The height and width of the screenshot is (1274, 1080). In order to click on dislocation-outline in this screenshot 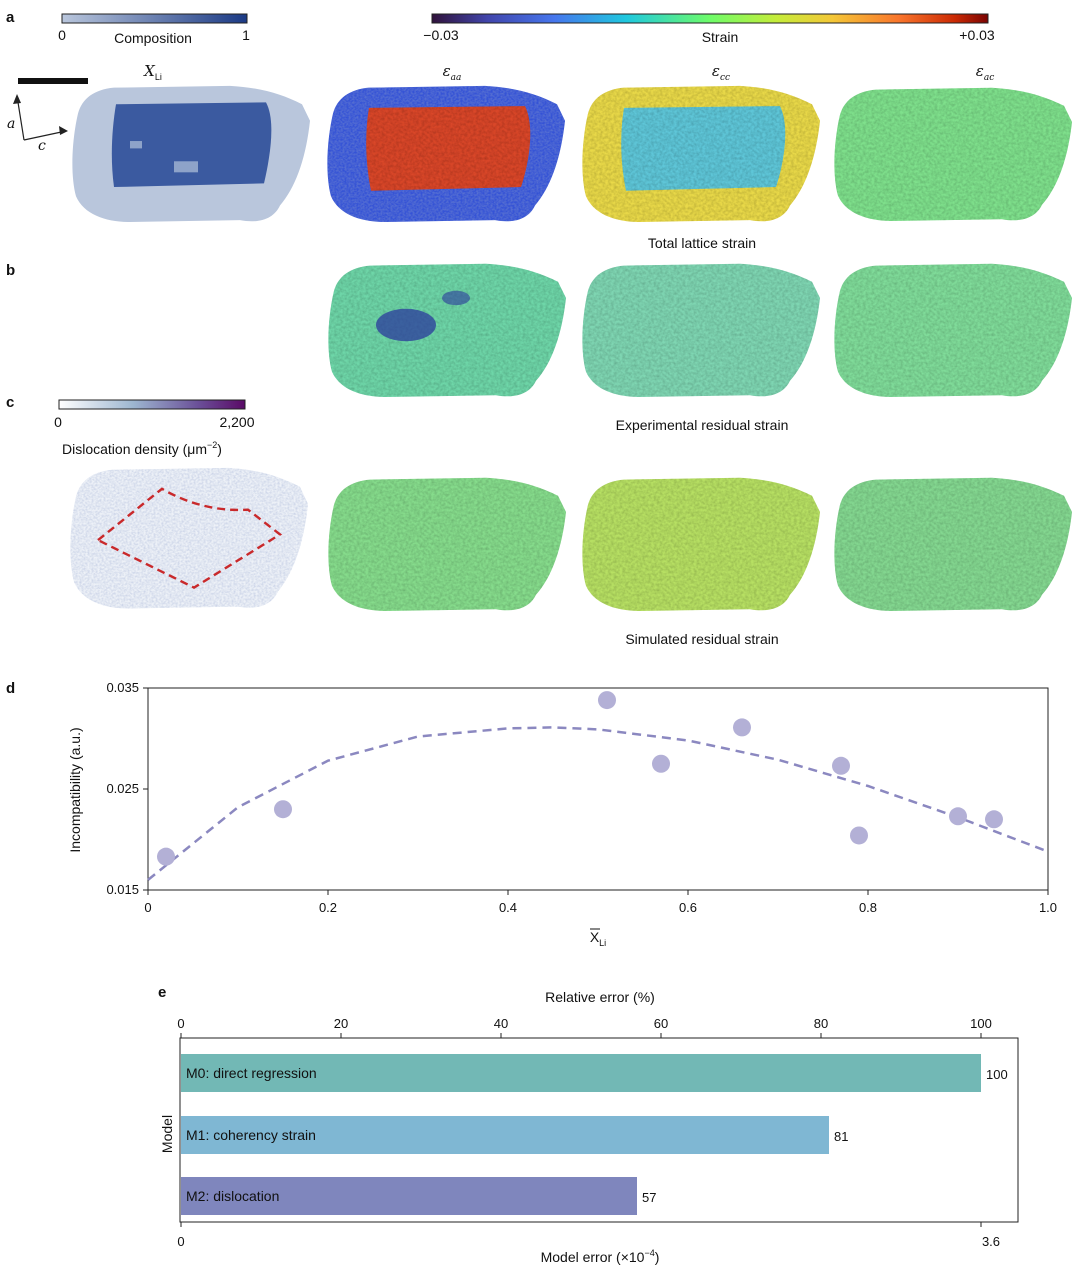, I will do `click(189, 538)`.